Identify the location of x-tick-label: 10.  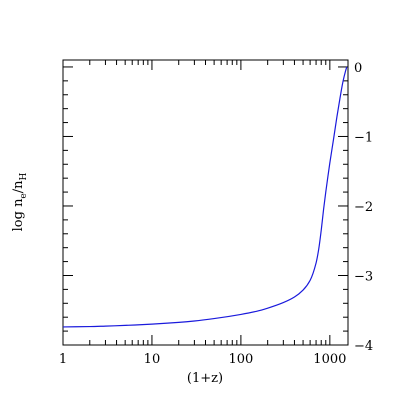
(152, 359).